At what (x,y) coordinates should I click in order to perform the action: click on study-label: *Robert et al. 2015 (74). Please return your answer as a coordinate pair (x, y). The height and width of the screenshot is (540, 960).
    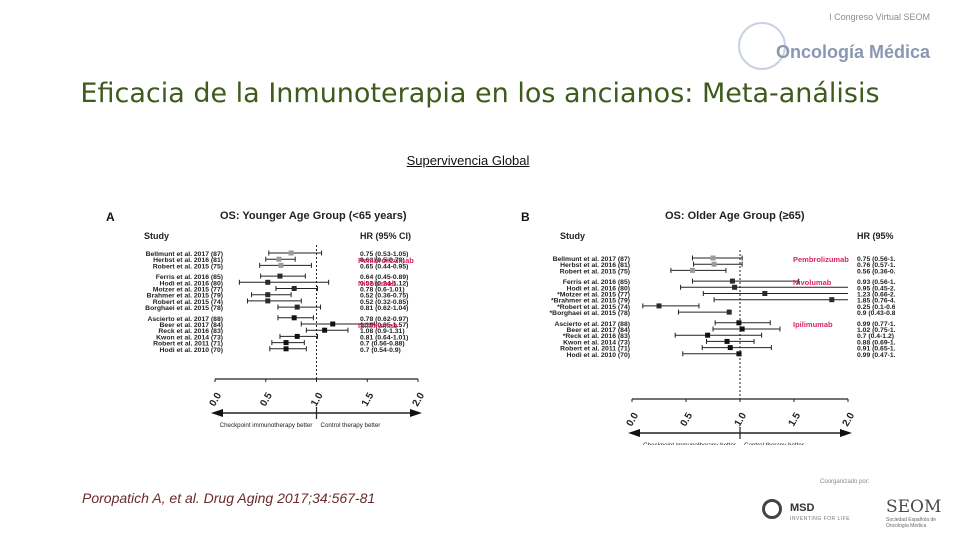
    Looking at the image, I should click on (593, 307).